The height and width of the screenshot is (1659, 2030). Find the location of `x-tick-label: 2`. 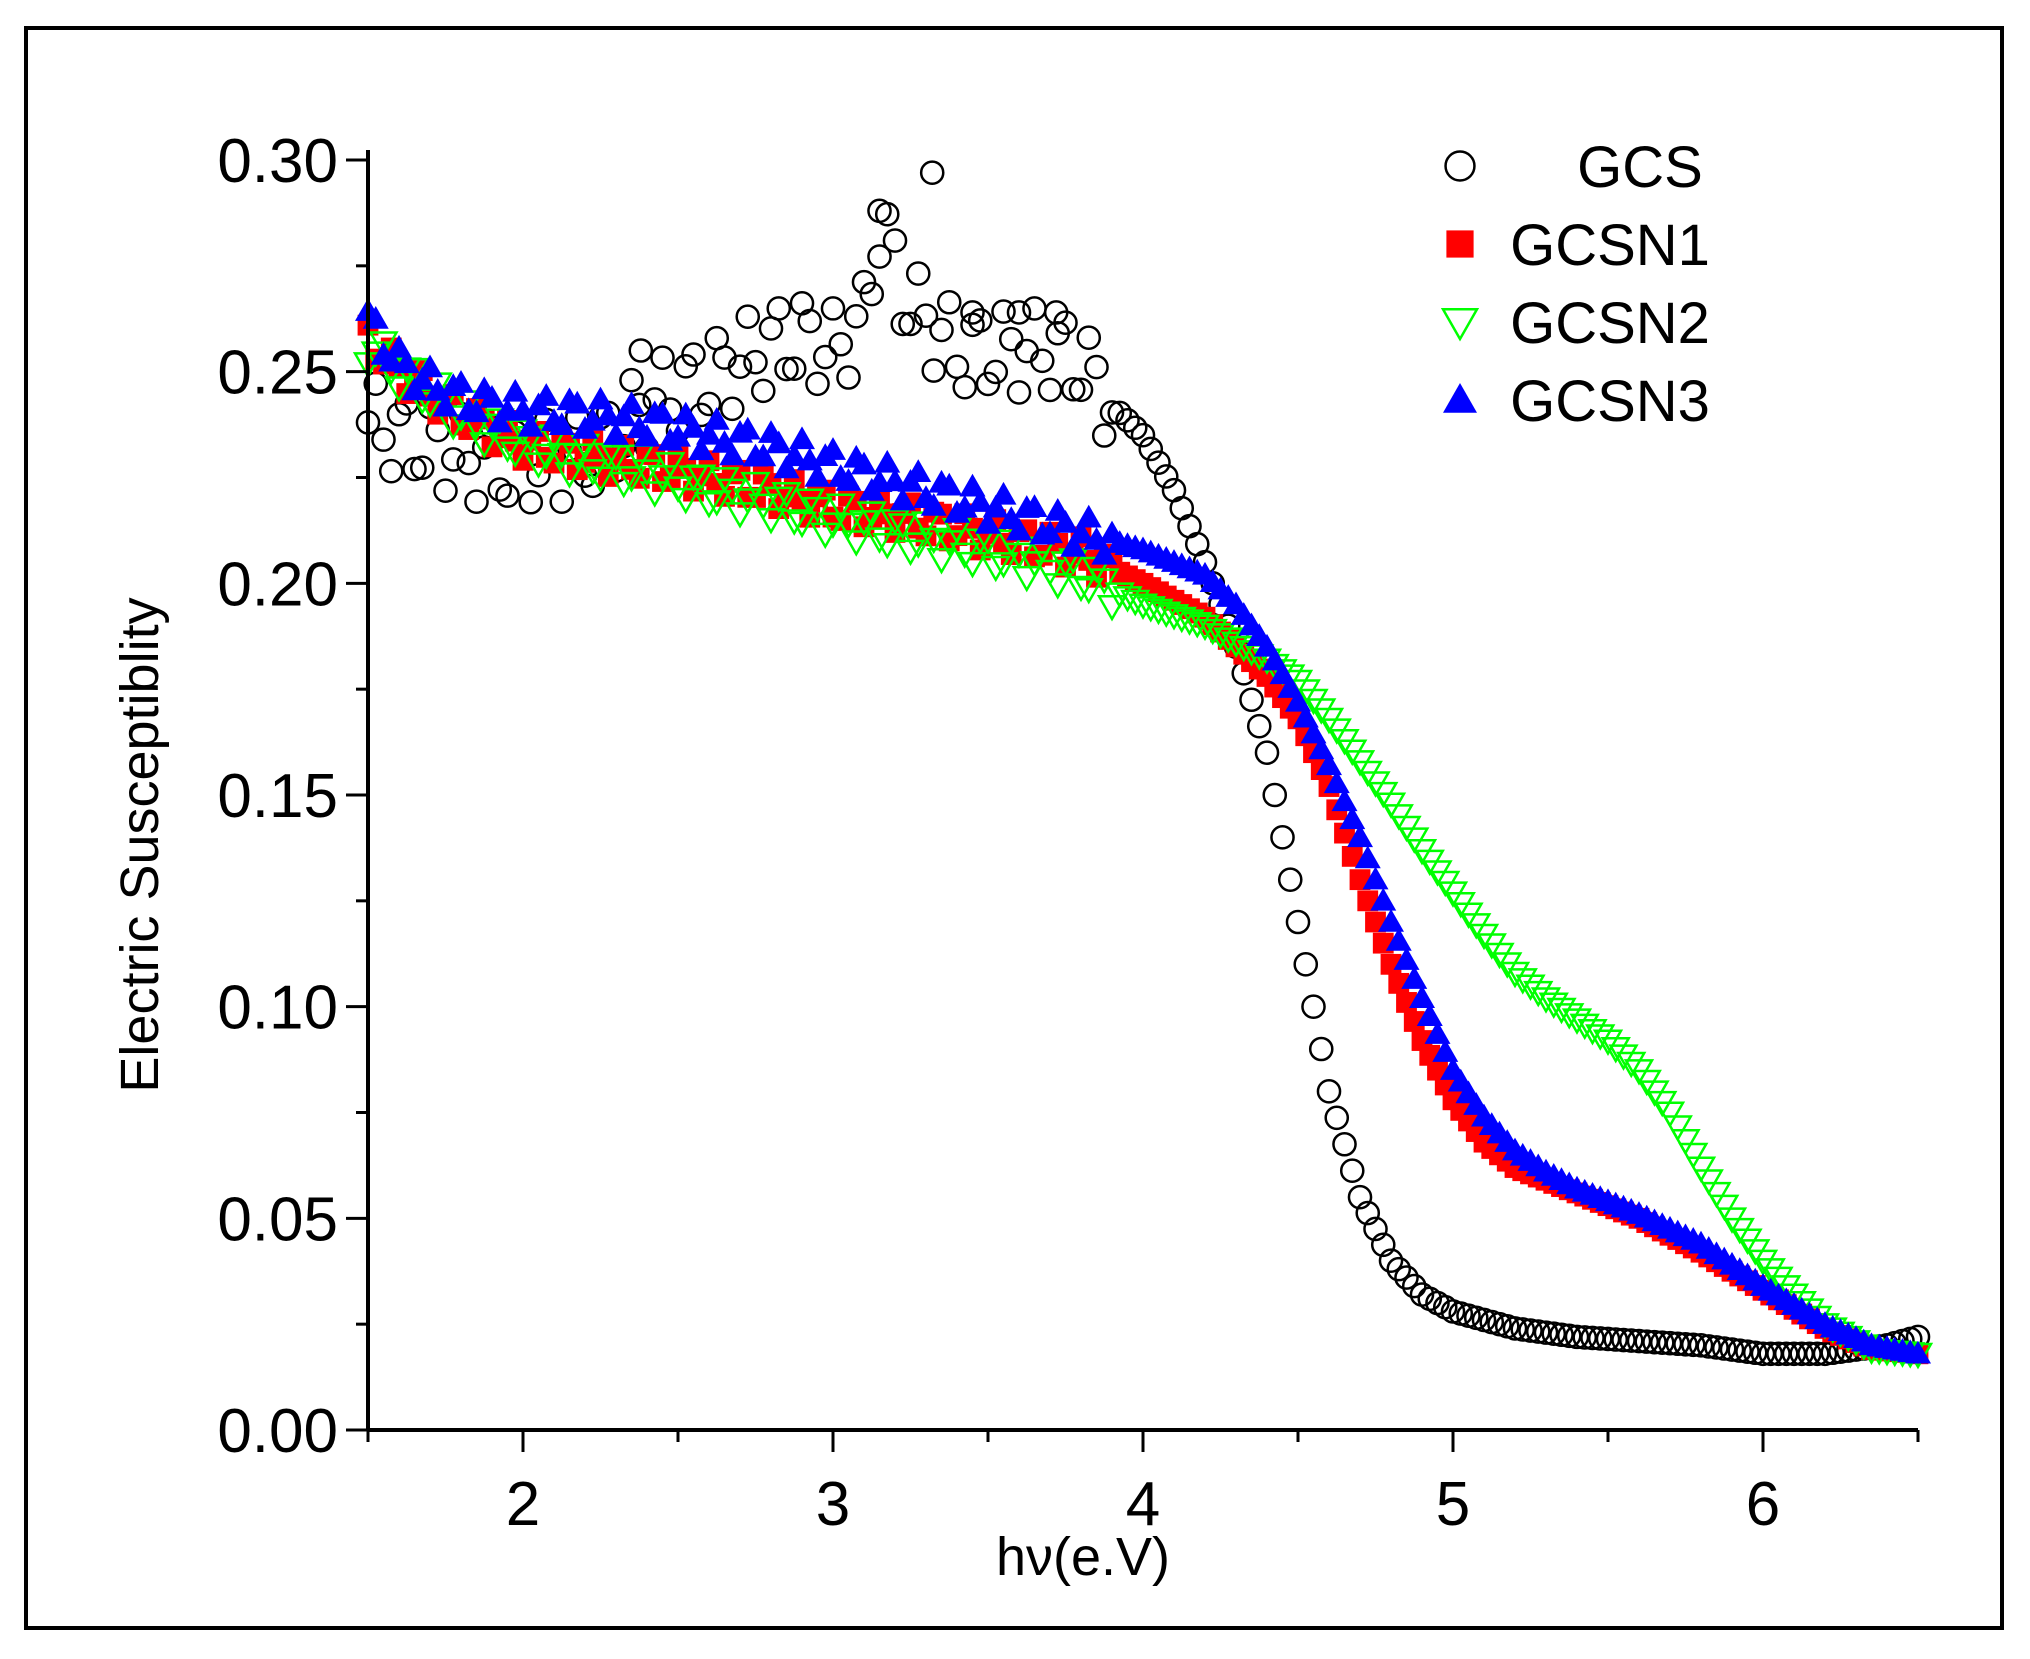

x-tick-label: 2 is located at coordinates (523, 1504).